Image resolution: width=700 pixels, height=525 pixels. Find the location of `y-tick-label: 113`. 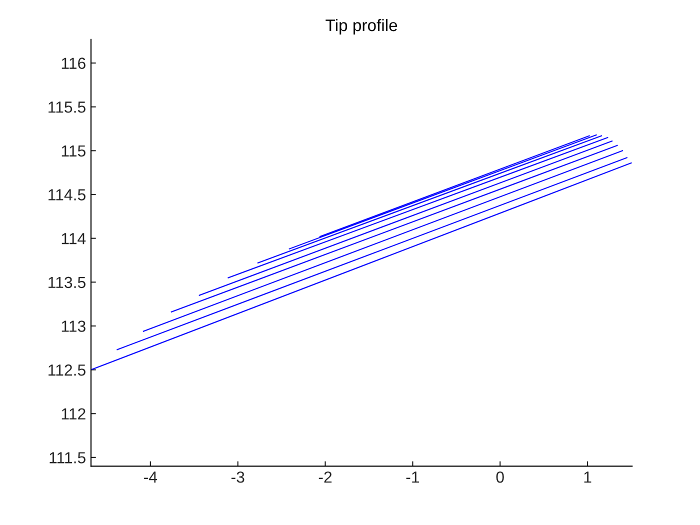

y-tick-label: 113 is located at coordinates (74, 326).